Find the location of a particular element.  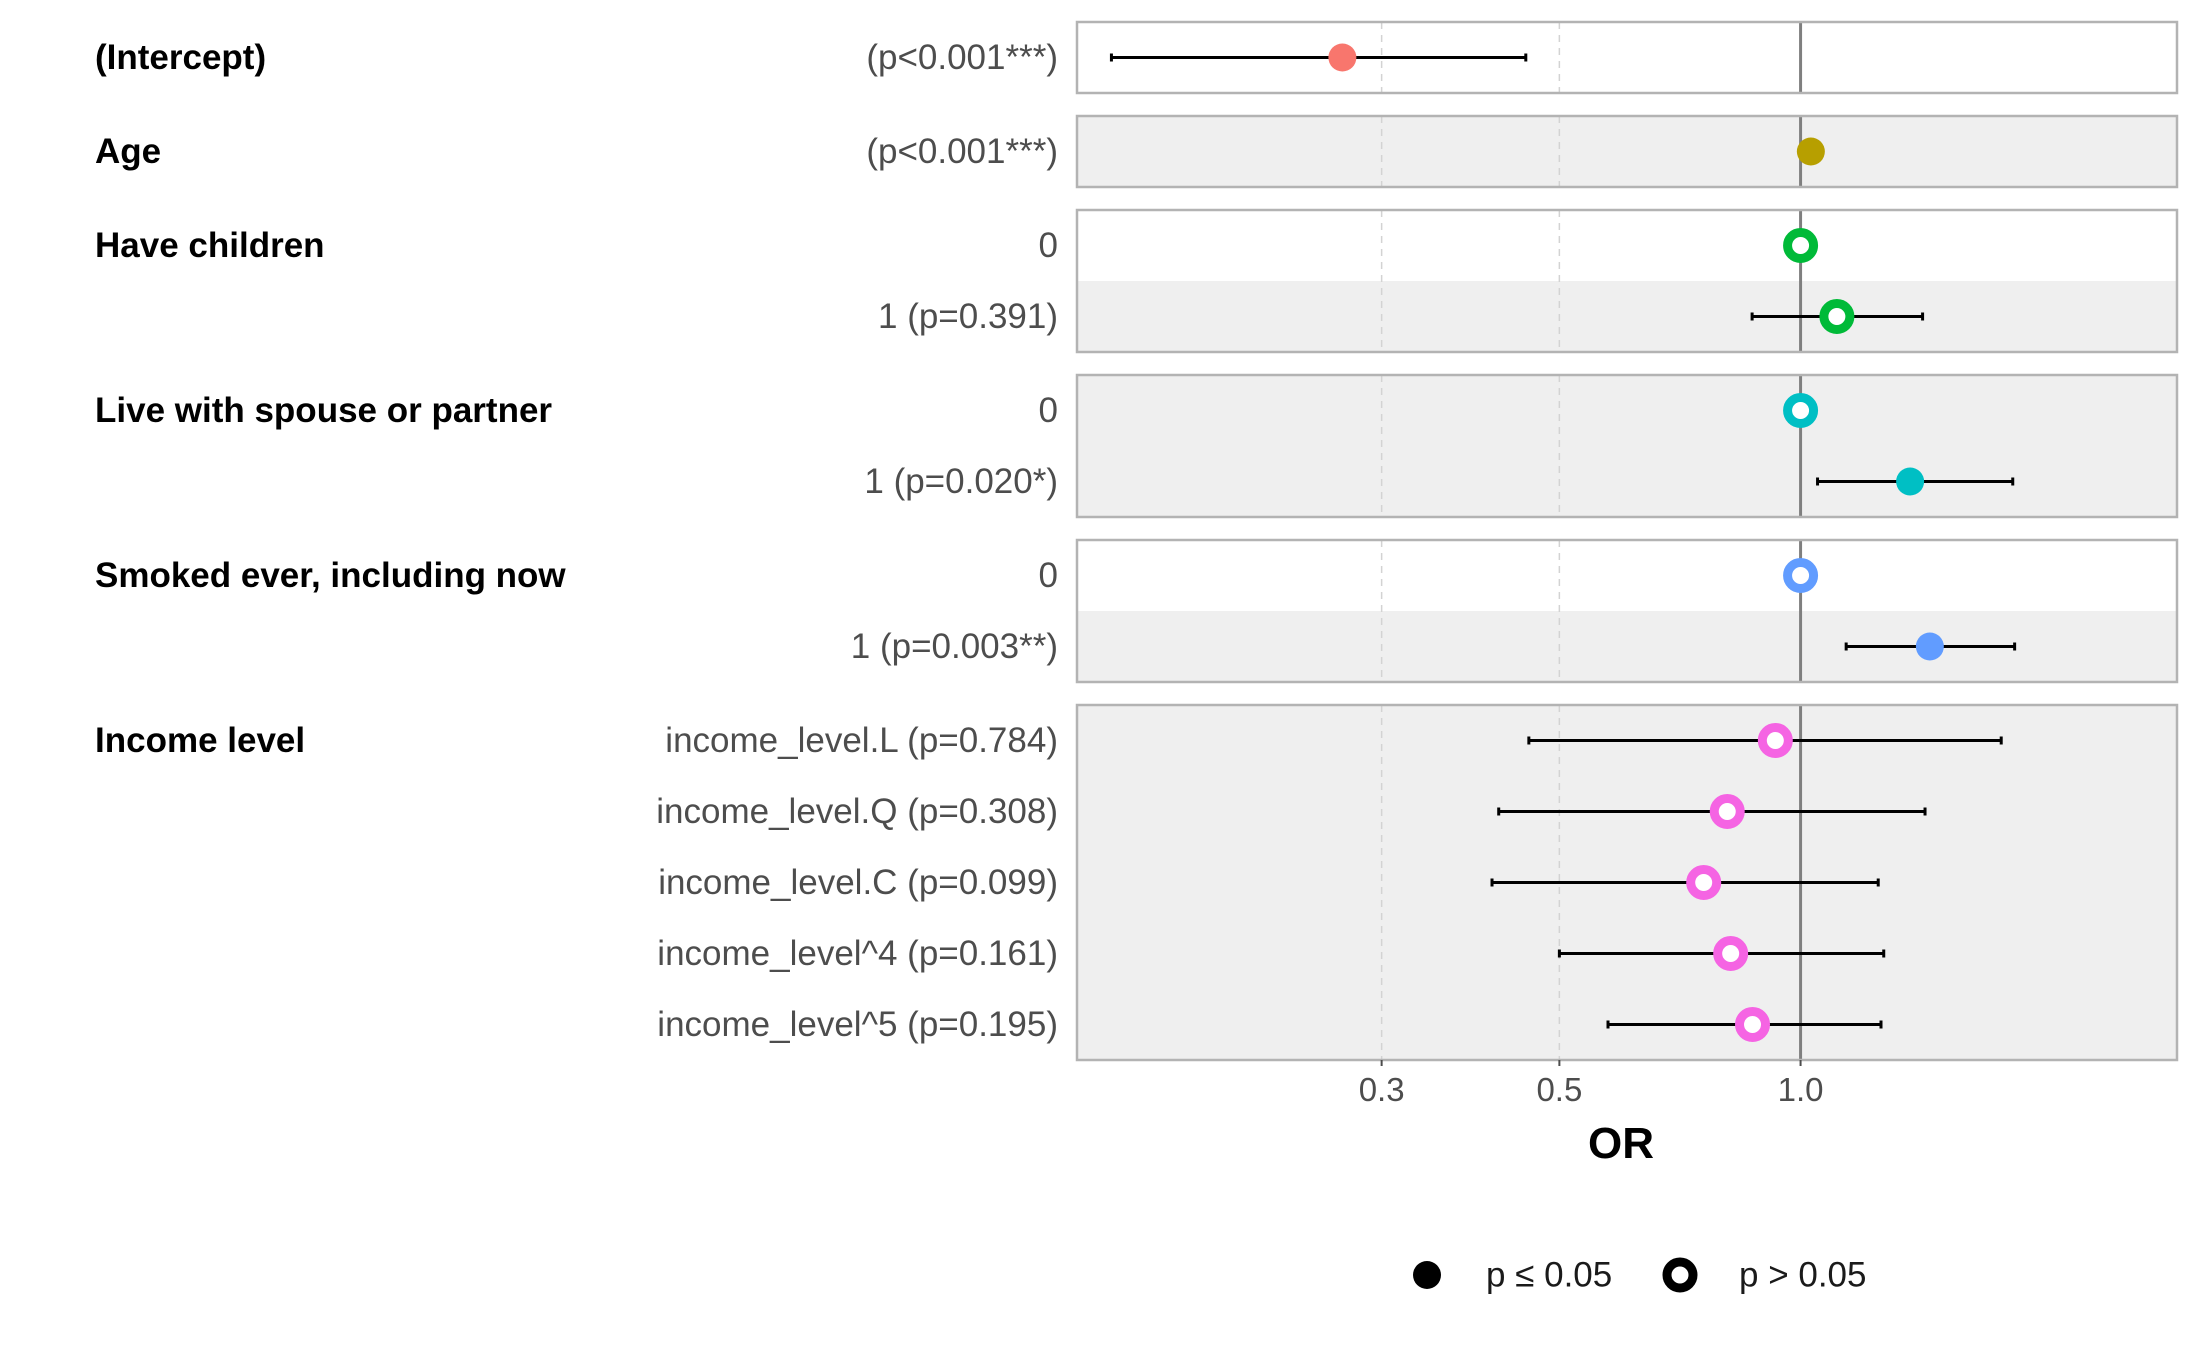

group-1: Age (p<0.001***) is located at coordinates (1137, 151).